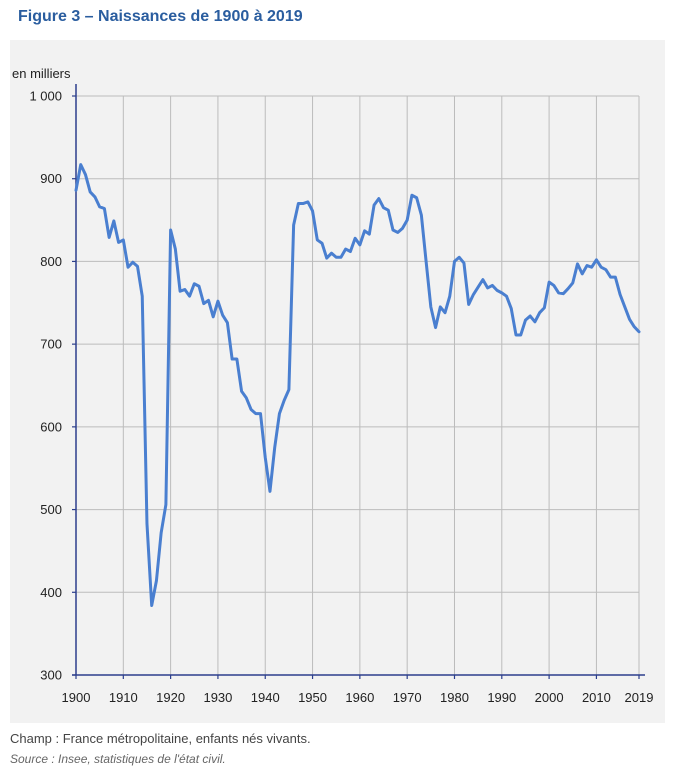 The image size is (680, 772). What do you see at coordinates (312, 697) in the screenshot?
I see `x-tick-label: 1950` at bounding box center [312, 697].